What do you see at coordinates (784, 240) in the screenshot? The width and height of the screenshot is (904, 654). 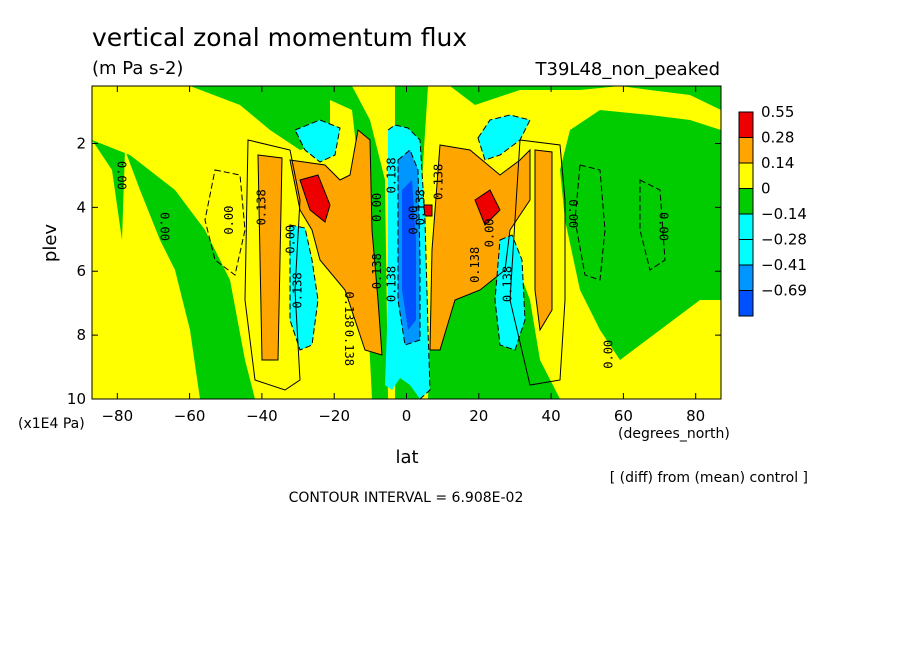 I see `colorbar-label: −0.28` at bounding box center [784, 240].